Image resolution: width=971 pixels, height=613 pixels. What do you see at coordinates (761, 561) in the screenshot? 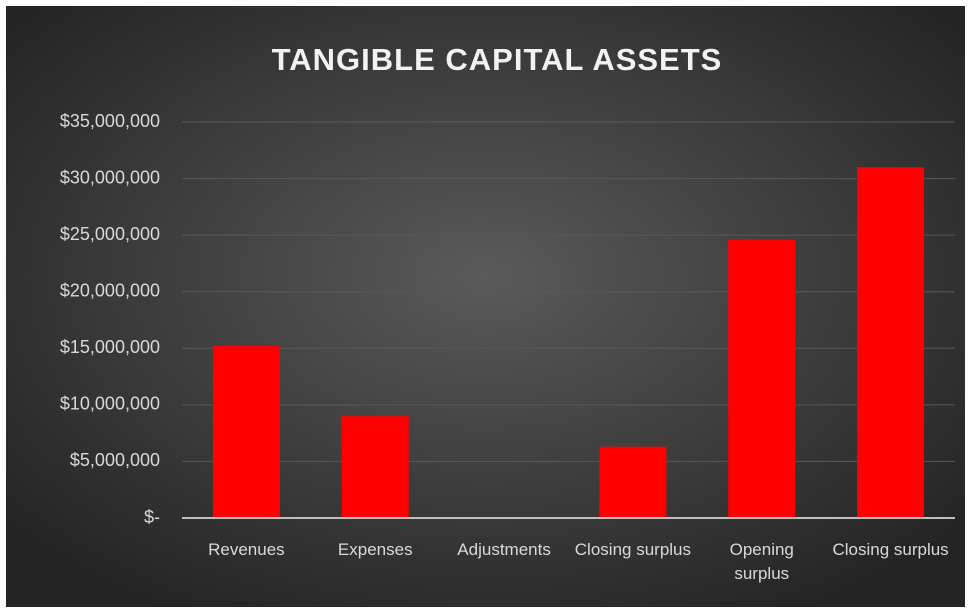
I see `x-tick-label: Opening surplus` at bounding box center [761, 561].